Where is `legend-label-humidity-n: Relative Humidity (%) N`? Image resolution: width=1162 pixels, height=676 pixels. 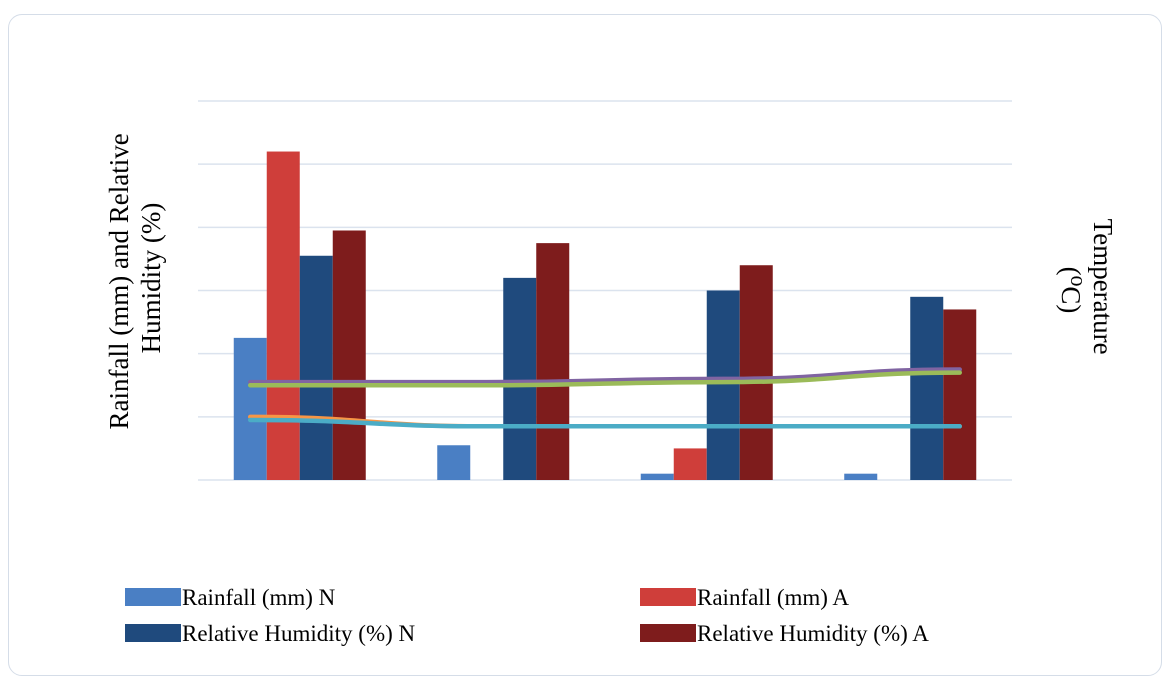
legend-label-humidity-n: Relative Humidity (%) N is located at coordinates (299, 633).